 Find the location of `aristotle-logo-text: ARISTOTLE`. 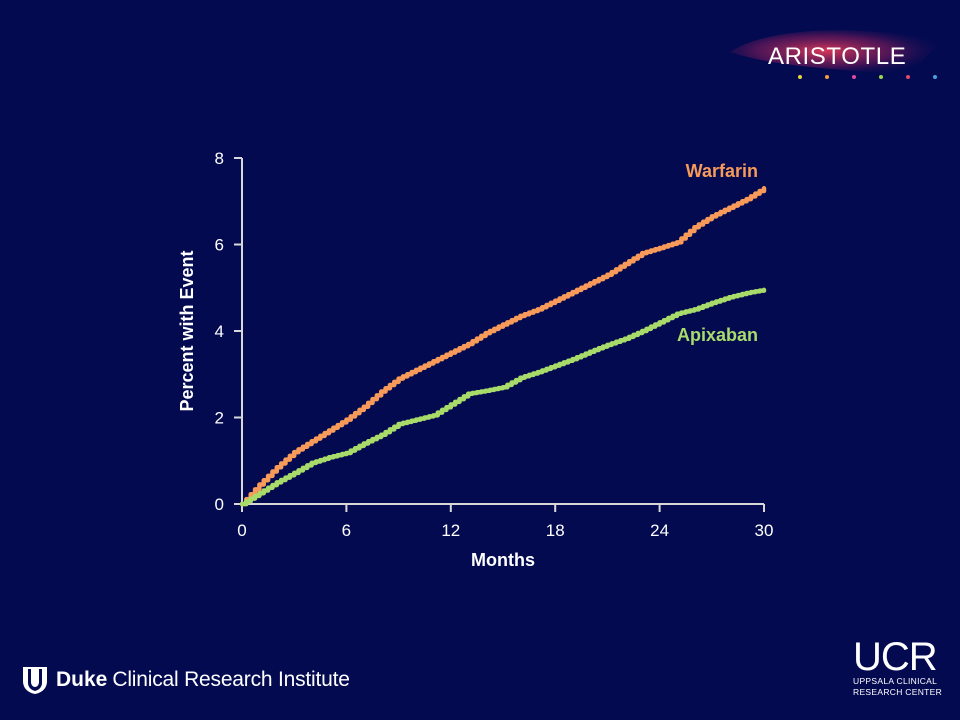

aristotle-logo-text: ARISTOTLE is located at coordinates (837, 56).